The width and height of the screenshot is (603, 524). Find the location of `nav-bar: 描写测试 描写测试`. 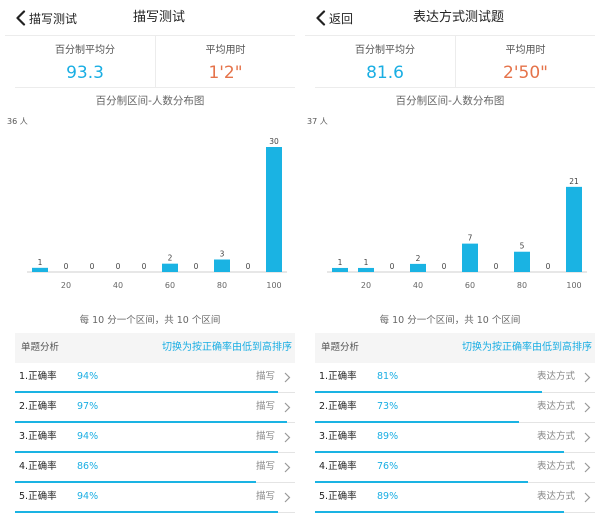

nav-bar: 描写测试 描写测试 is located at coordinates (150, 18).